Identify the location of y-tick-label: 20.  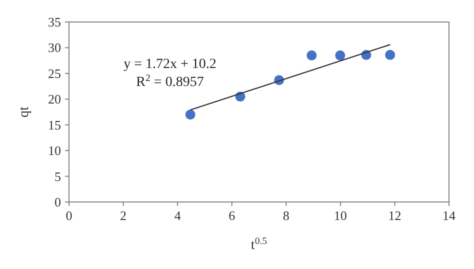
(54, 99).